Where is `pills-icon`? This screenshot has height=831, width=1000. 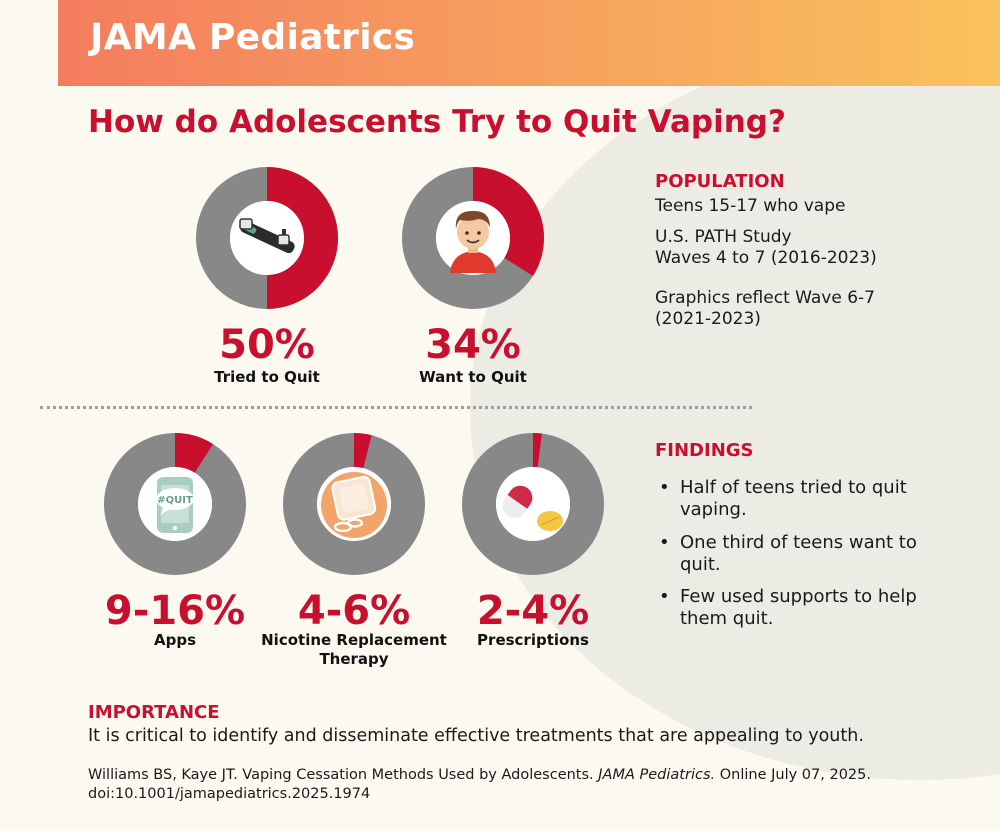 pills-icon is located at coordinates (532, 508).